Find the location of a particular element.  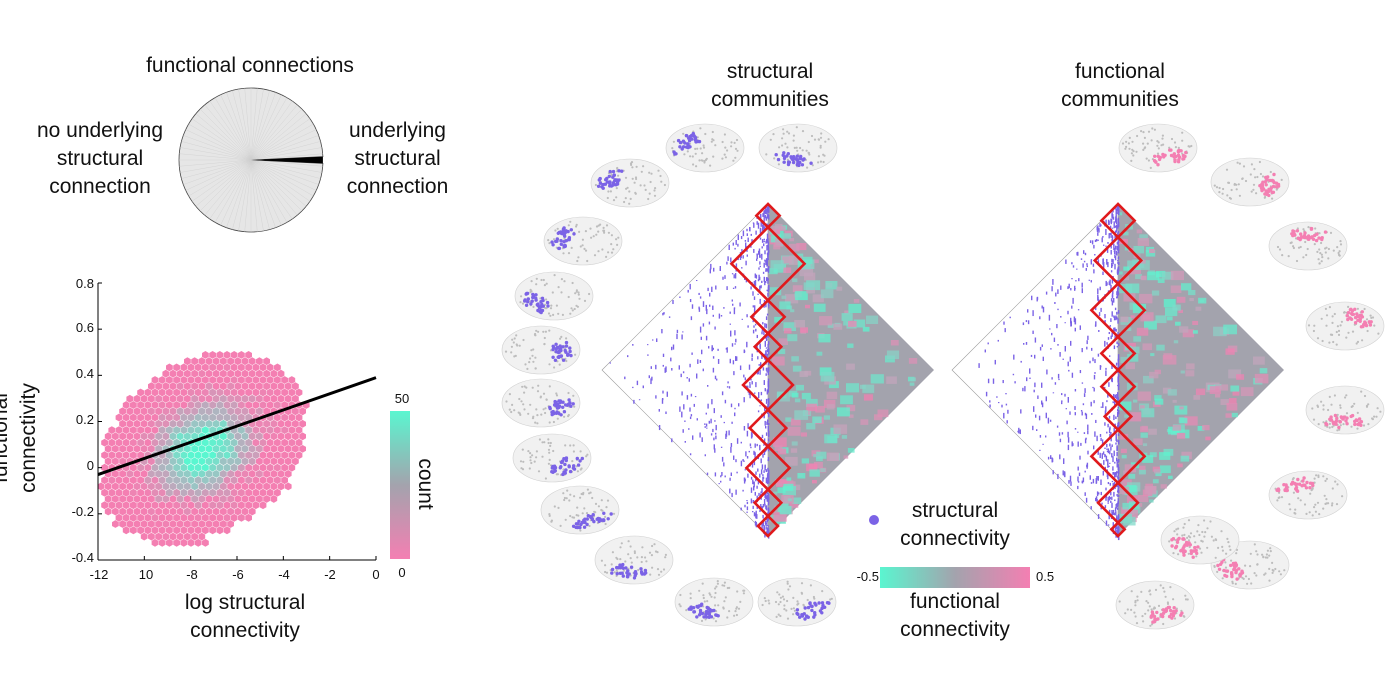

hexbin-cells is located at coordinates (203, 449).